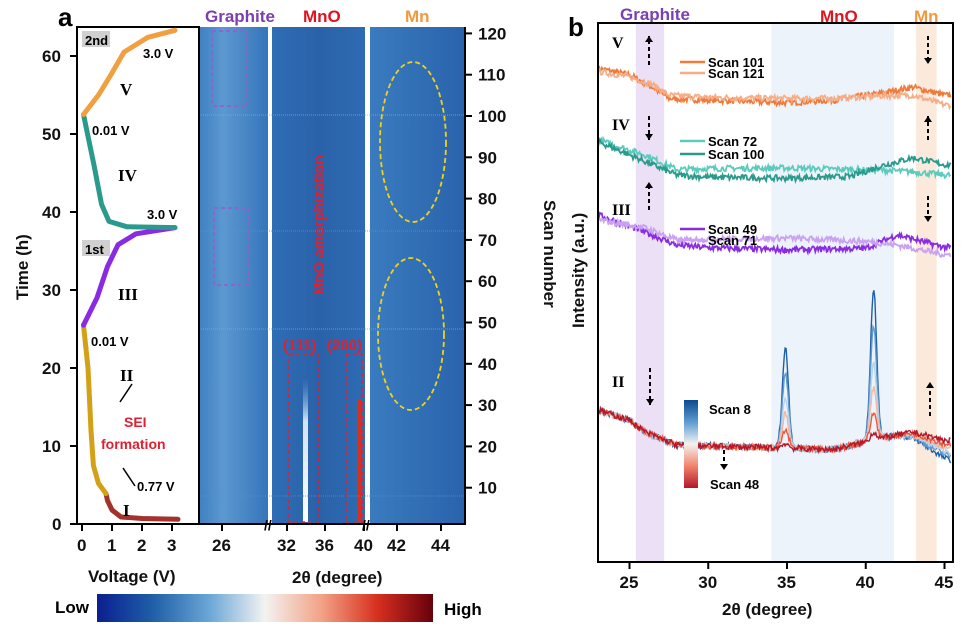  I want to click on voltage-tick-label: 0, so click(81, 545).